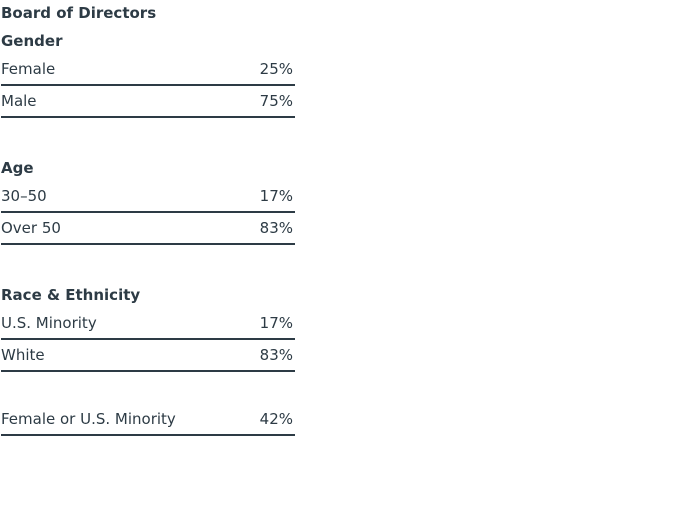  I want to click on section-age: Age 30–50 17% Over 50 83%, so click(148, 202).